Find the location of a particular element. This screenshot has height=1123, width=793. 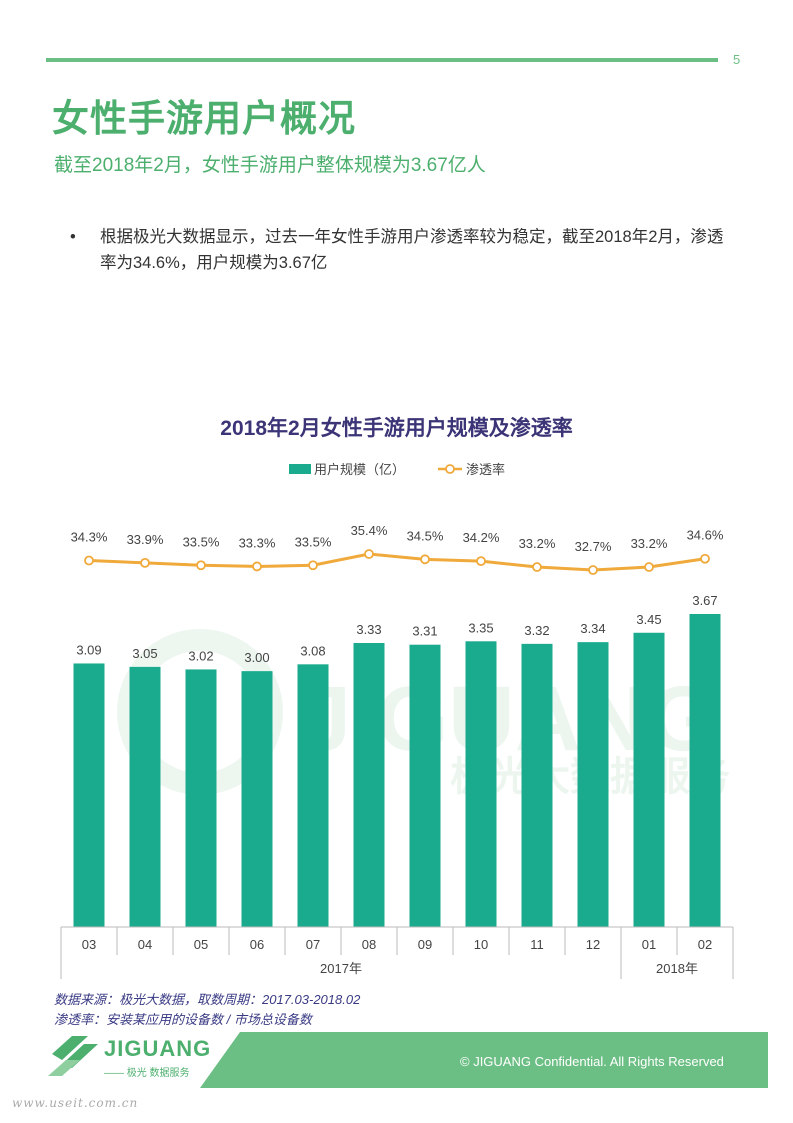

bar-value-label: 3.34 is located at coordinates (592, 628).